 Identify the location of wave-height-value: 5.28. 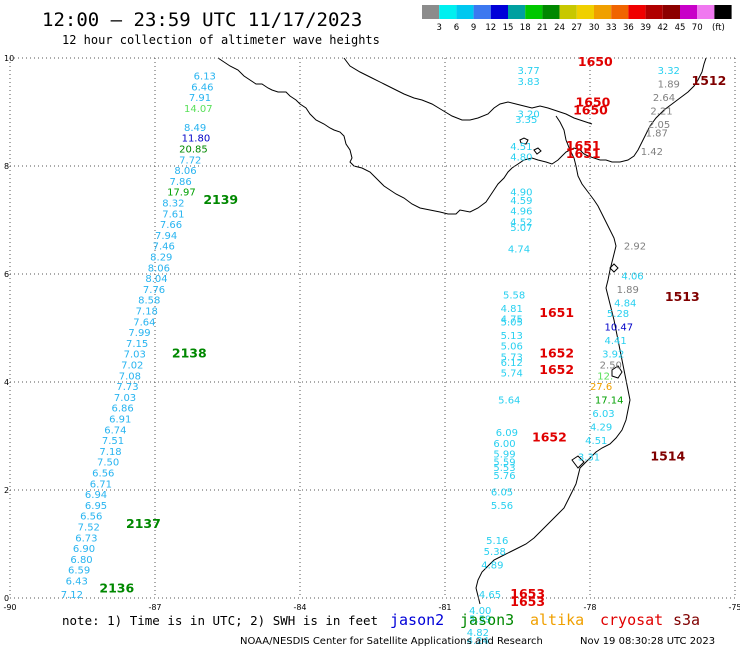
(618, 314).